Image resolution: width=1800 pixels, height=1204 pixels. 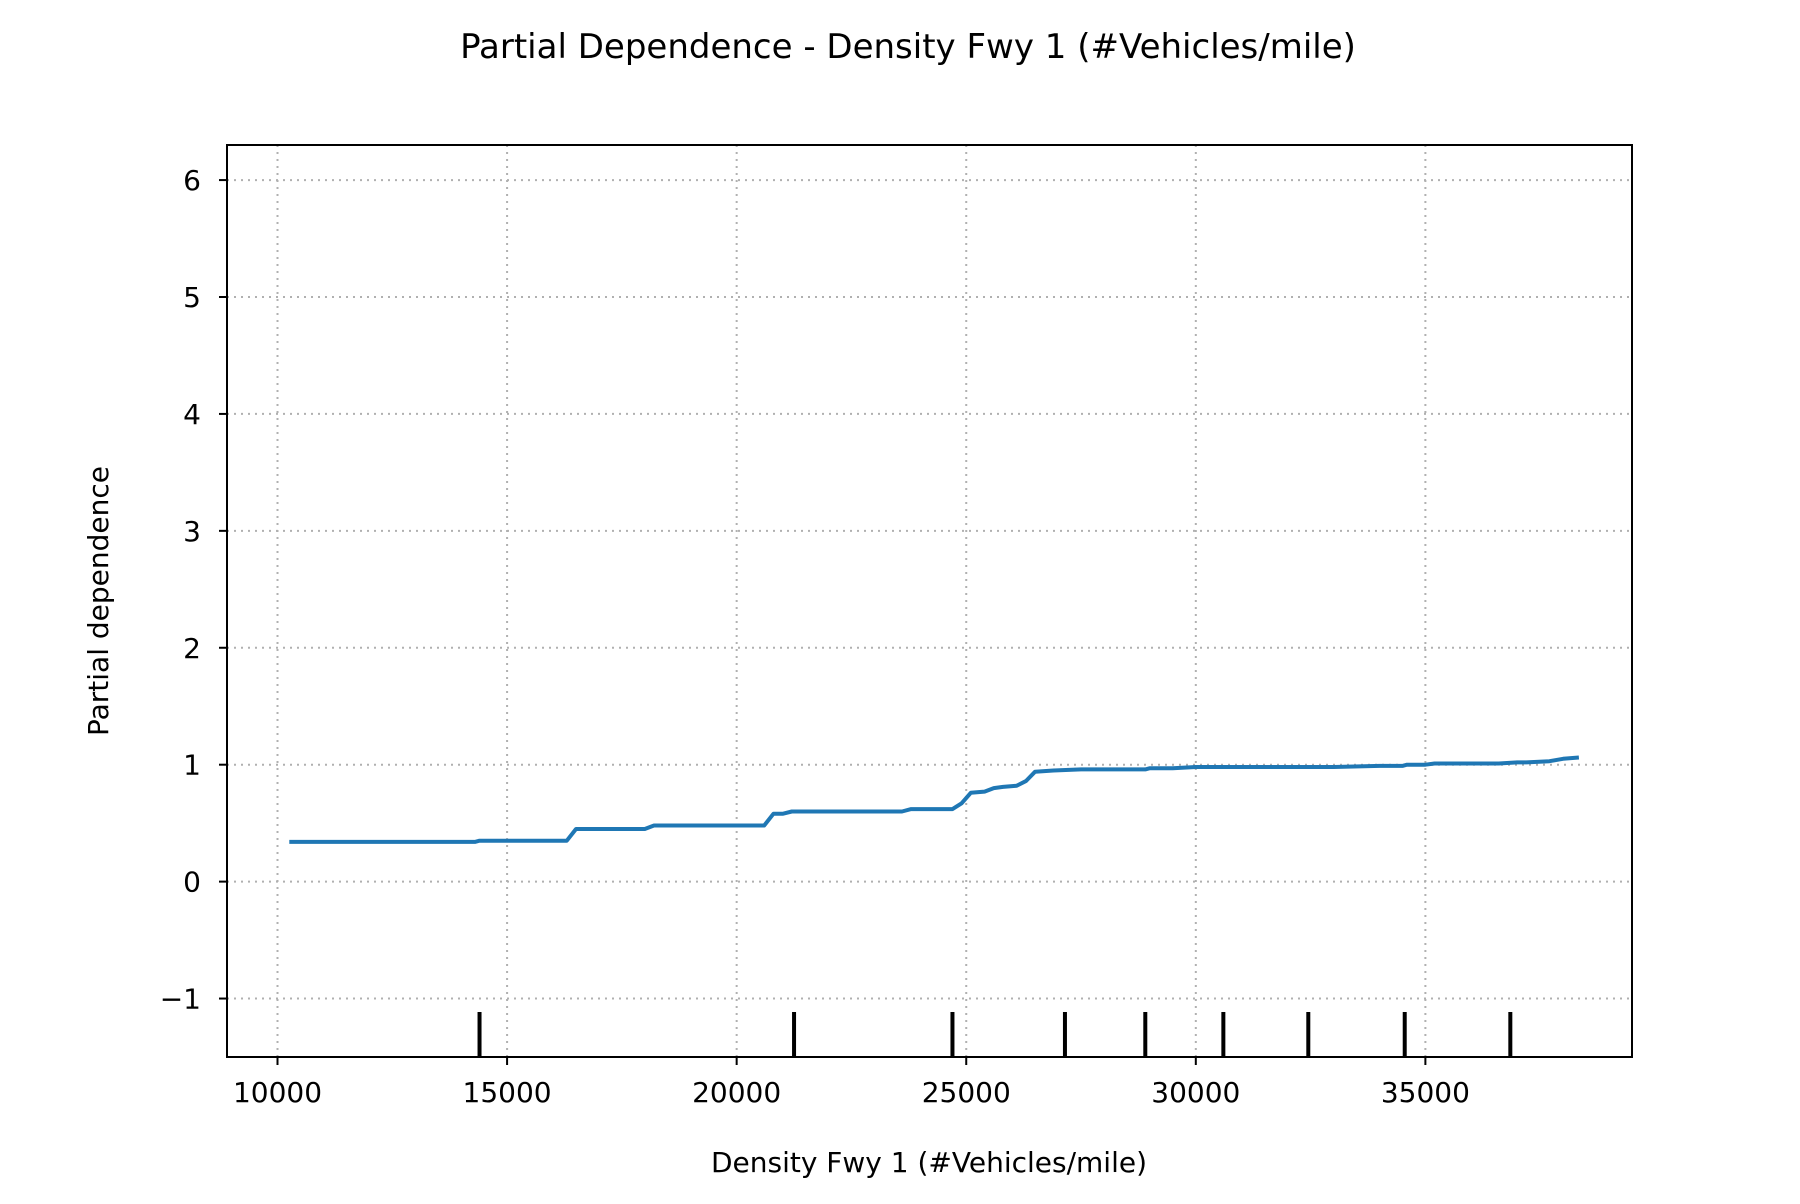 What do you see at coordinates (507, 1092) in the screenshot?
I see `x-tick-label: 15000` at bounding box center [507, 1092].